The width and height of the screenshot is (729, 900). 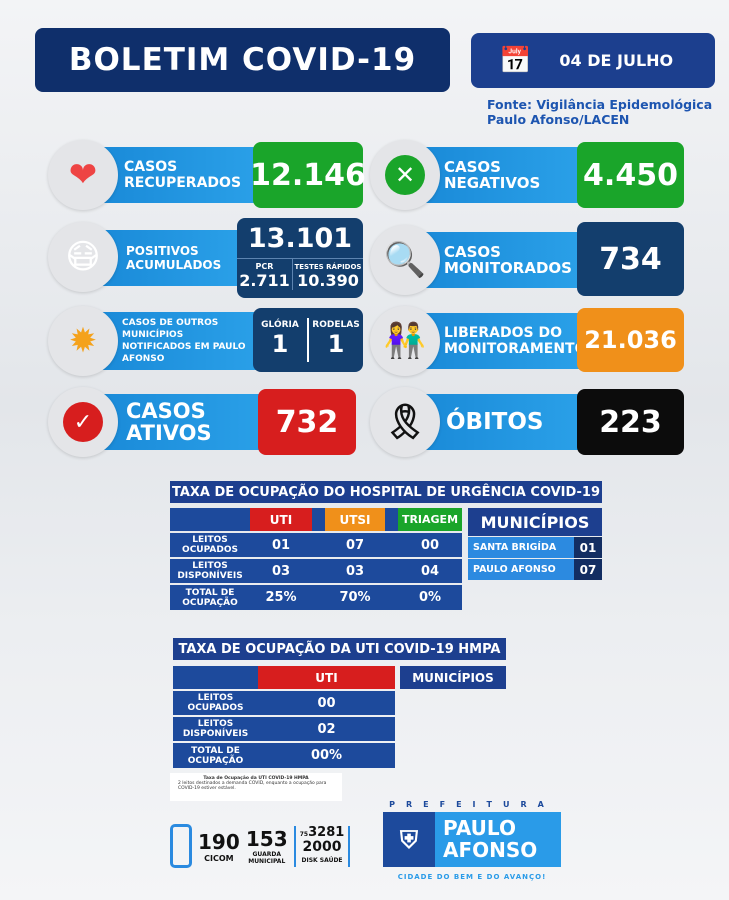 What do you see at coordinates (355, 545) in the screenshot?
I see `cell: 07` at bounding box center [355, 545].